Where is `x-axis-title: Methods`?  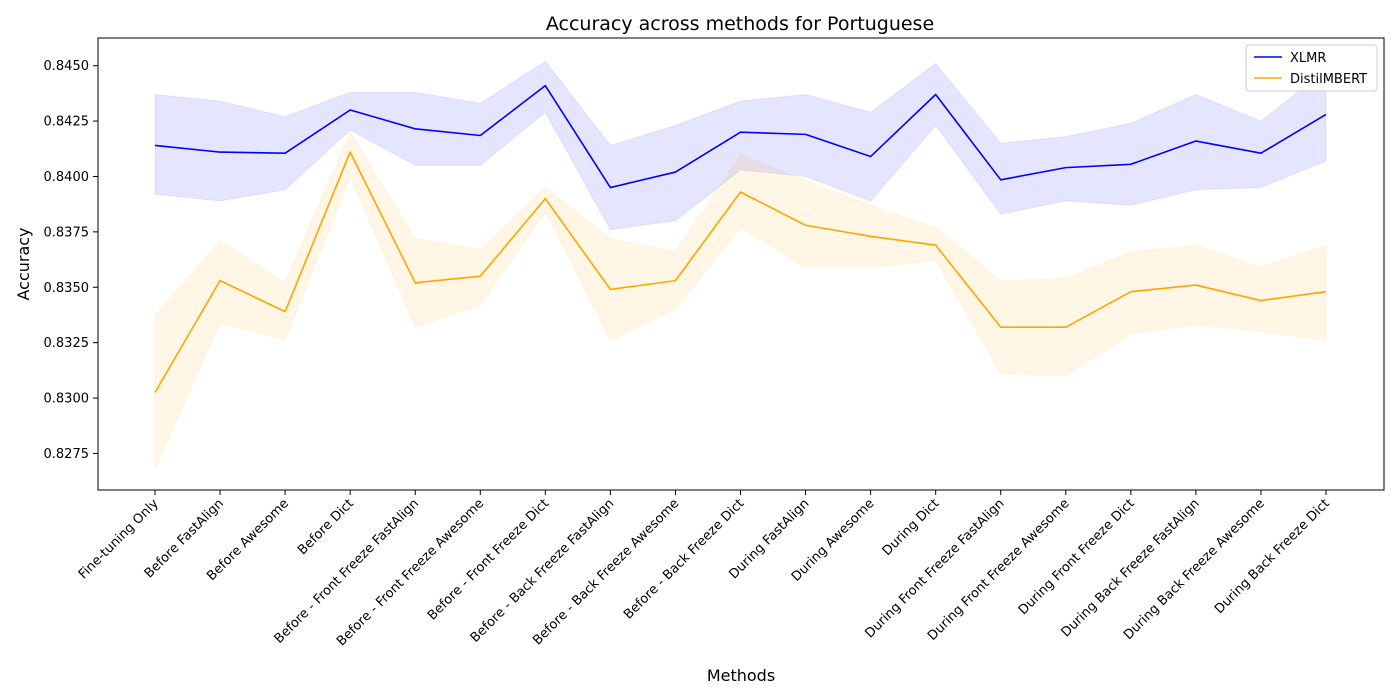
x-axis-title: Methods is located at coordinates (741, 675).